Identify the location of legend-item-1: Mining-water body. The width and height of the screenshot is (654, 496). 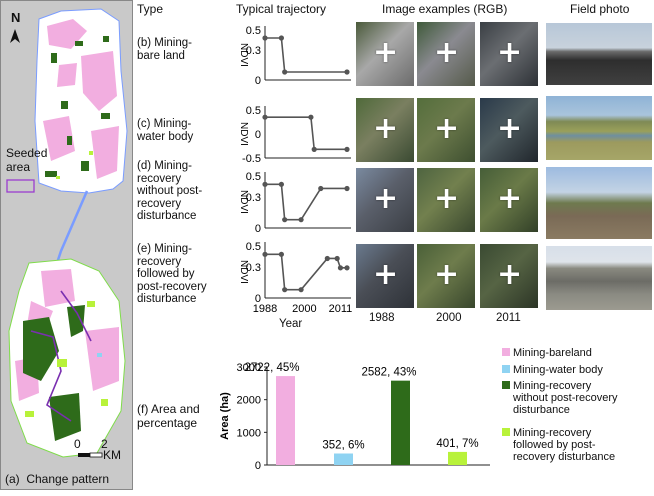
(552, 370).